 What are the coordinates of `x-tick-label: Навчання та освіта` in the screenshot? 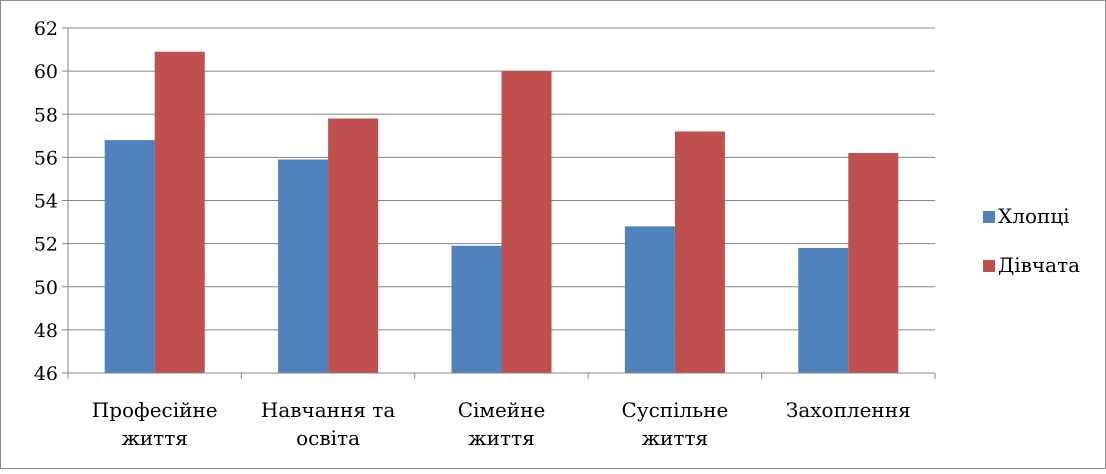 It's located at (328, 424).